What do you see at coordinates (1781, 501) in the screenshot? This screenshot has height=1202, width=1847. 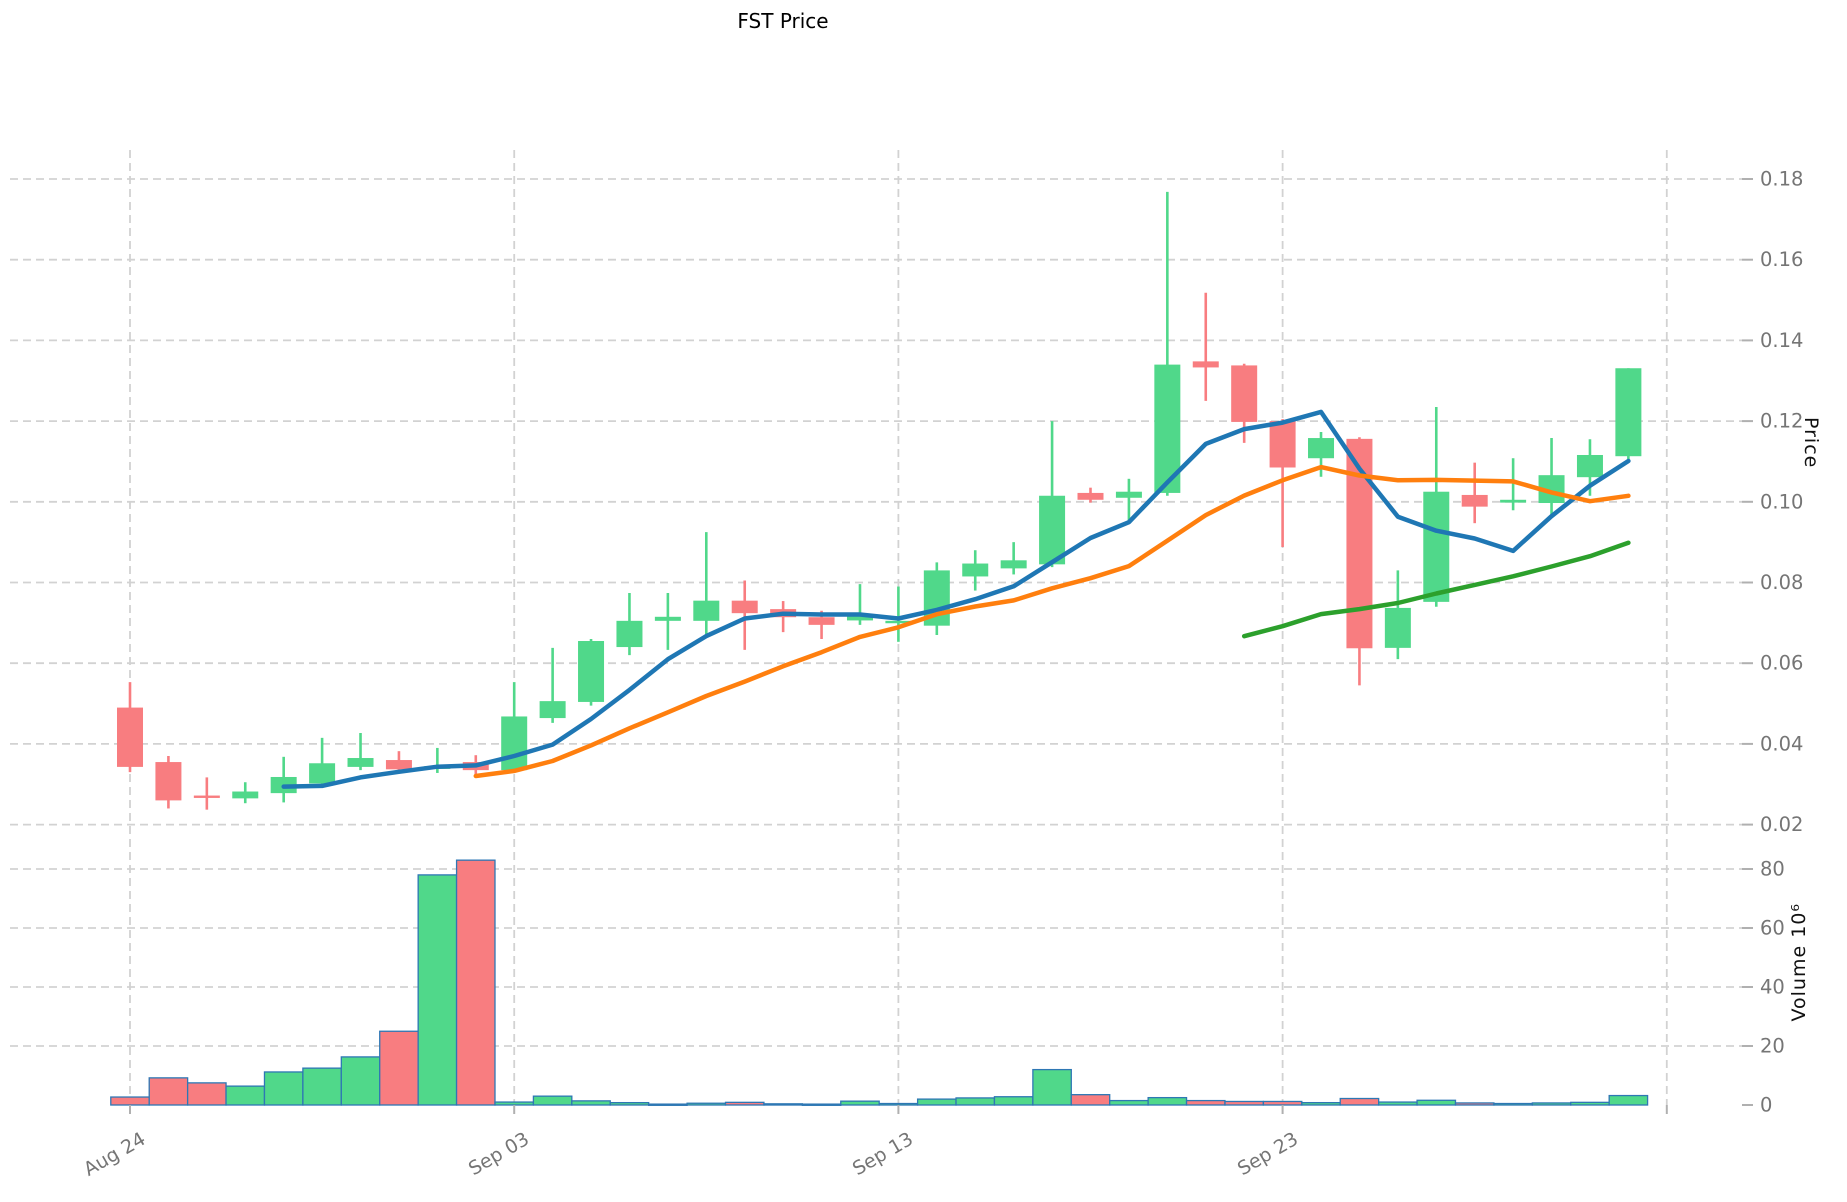 I see `price-tick-label: 0.10` at bounding box center [1781, 501].